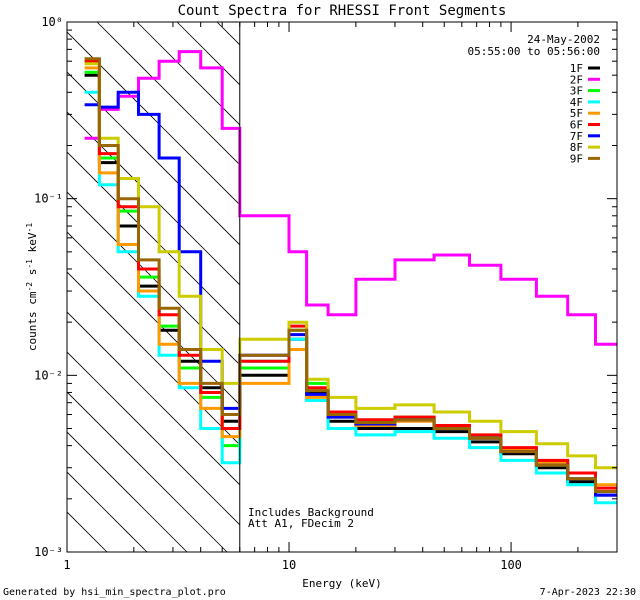 This screenshot has height=600, width=640. Describe the element at coordinates (576, 68) in the screenshot. I see `legend-label-1F: 1F` at that location.